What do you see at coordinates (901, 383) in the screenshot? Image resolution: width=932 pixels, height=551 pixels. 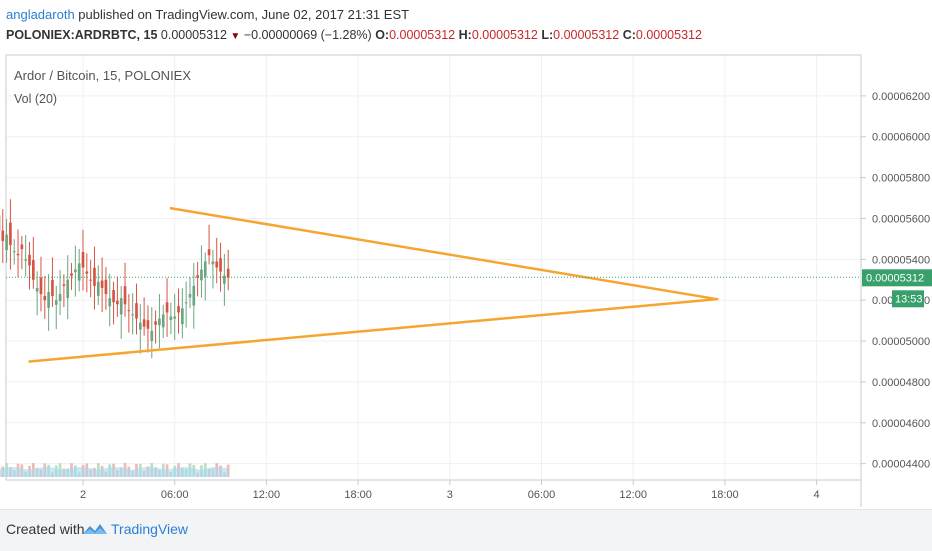 I see `price-tick-label: 0.00004800` at bounding box center [901, 383].